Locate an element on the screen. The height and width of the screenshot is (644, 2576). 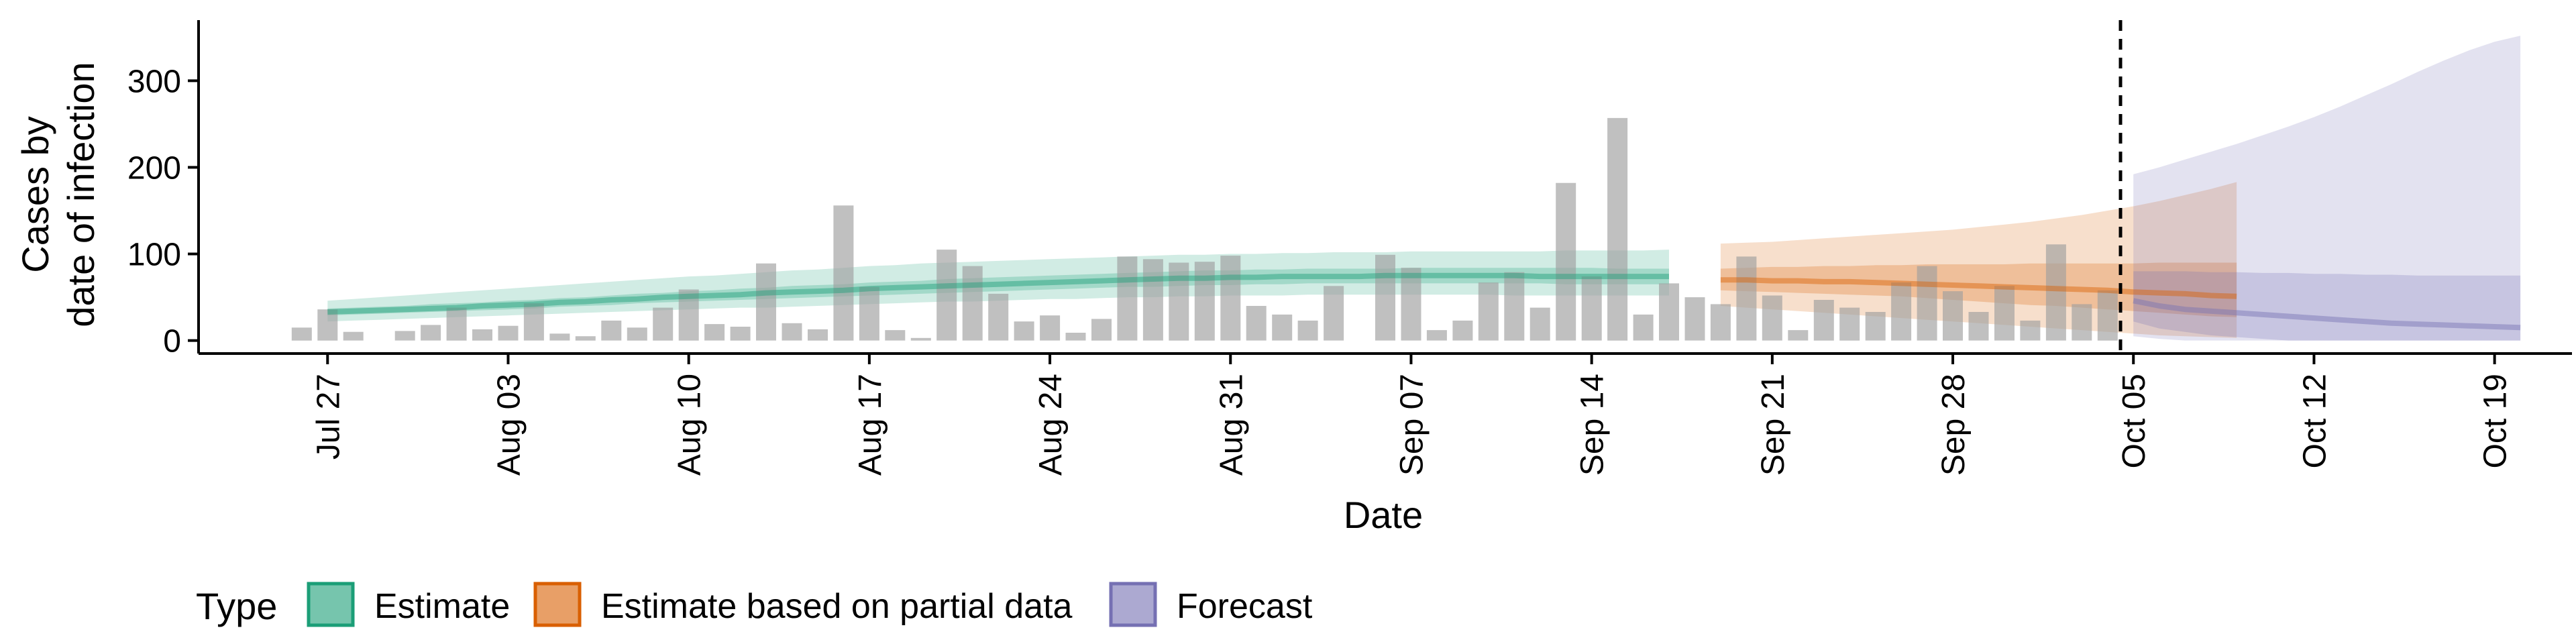
median-layer is located at coordinates (1424, 301).